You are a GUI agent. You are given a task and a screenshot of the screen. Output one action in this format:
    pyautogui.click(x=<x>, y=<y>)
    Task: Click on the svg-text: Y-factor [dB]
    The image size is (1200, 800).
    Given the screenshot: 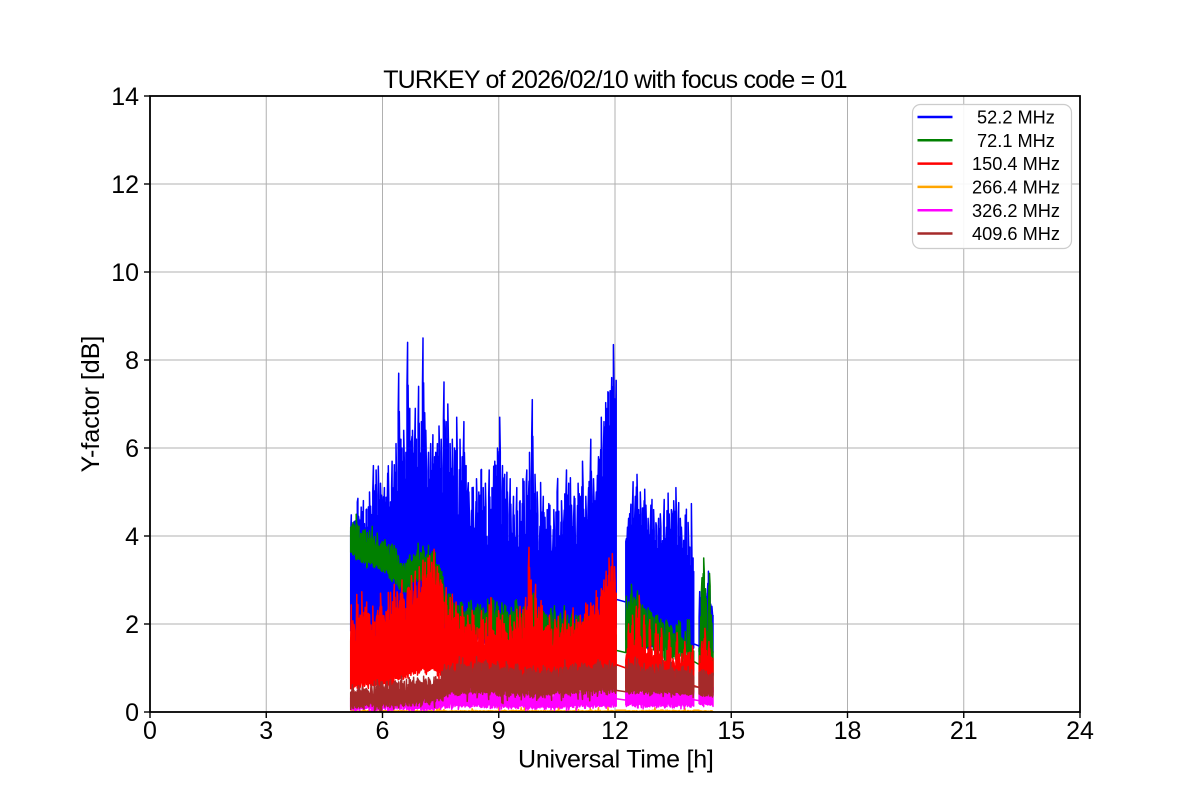 What is the action you would take?
    pyautogui.click(x=91, y=404)
    